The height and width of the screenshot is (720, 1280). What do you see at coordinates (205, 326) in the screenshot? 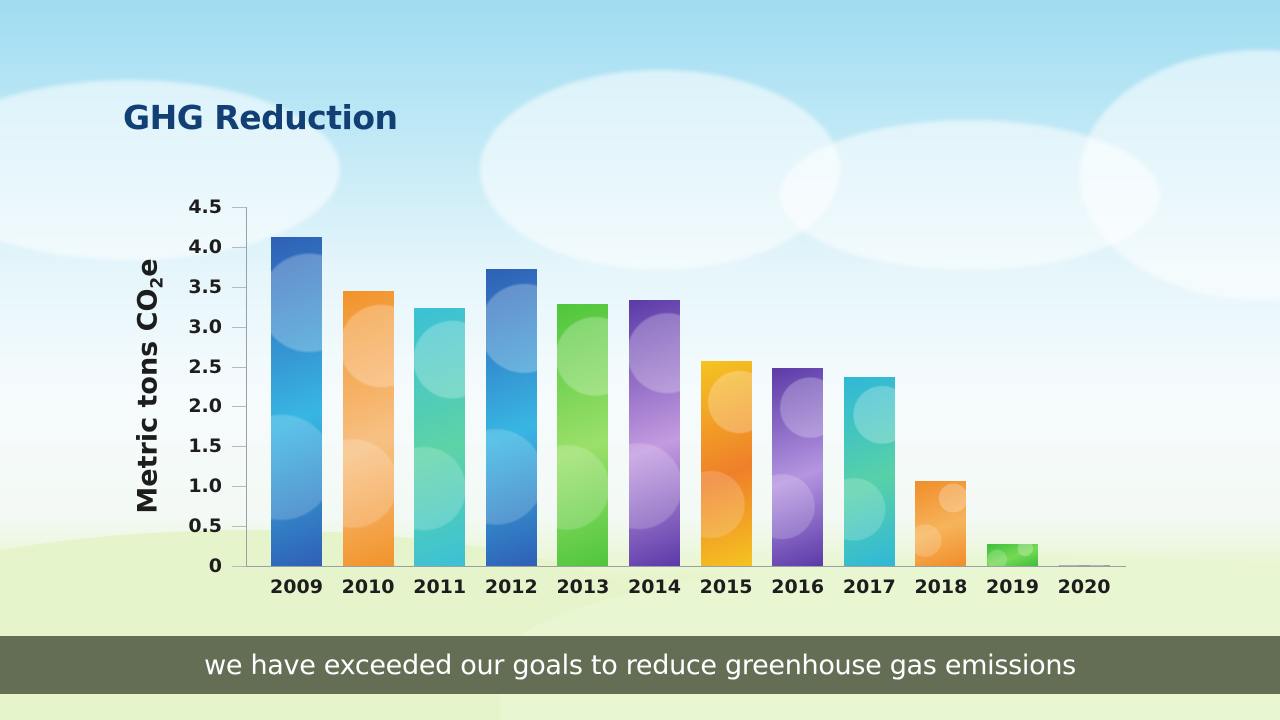
I see `y-tick-label: 3.0` at bounding box center [205, 326].